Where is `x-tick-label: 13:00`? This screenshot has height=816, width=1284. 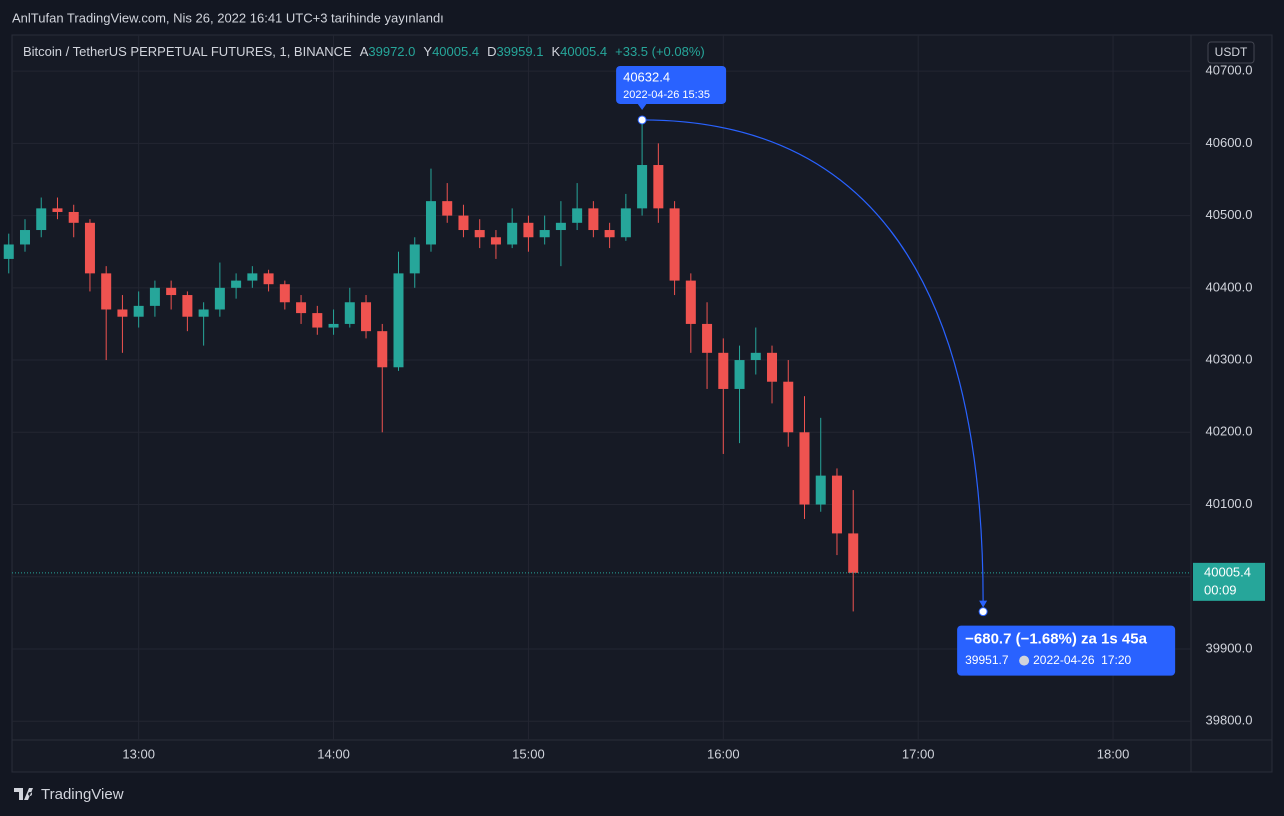 x-tick-label: 13:00 is located at coordinates (138, 753).